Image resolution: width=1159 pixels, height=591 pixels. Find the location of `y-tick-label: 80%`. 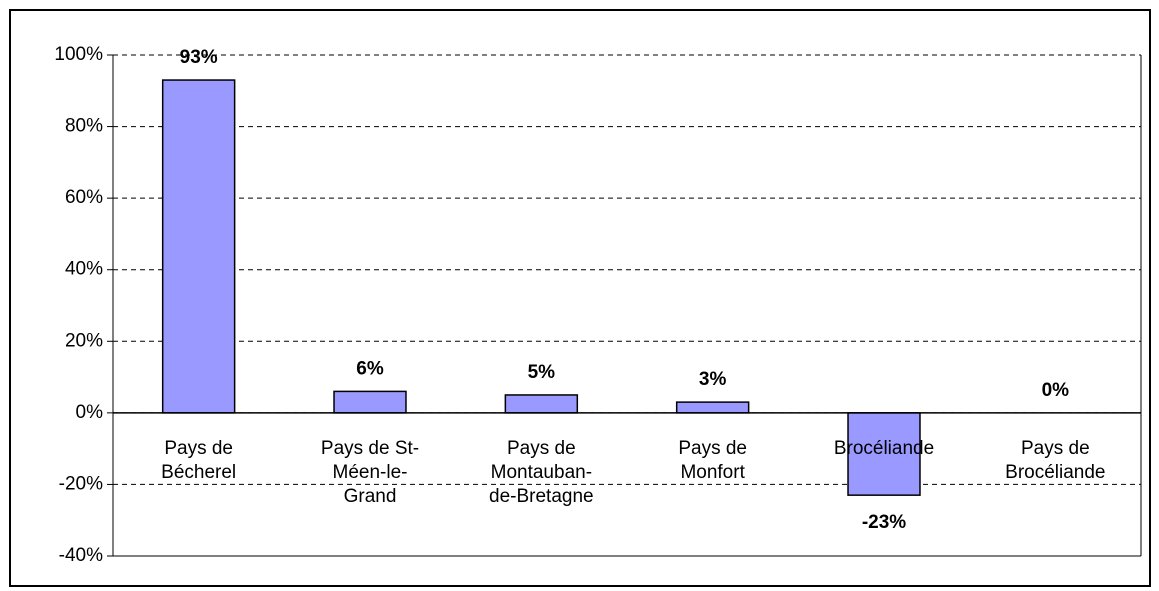

y-tick-label: 80% is located at coordinates (84, 126).